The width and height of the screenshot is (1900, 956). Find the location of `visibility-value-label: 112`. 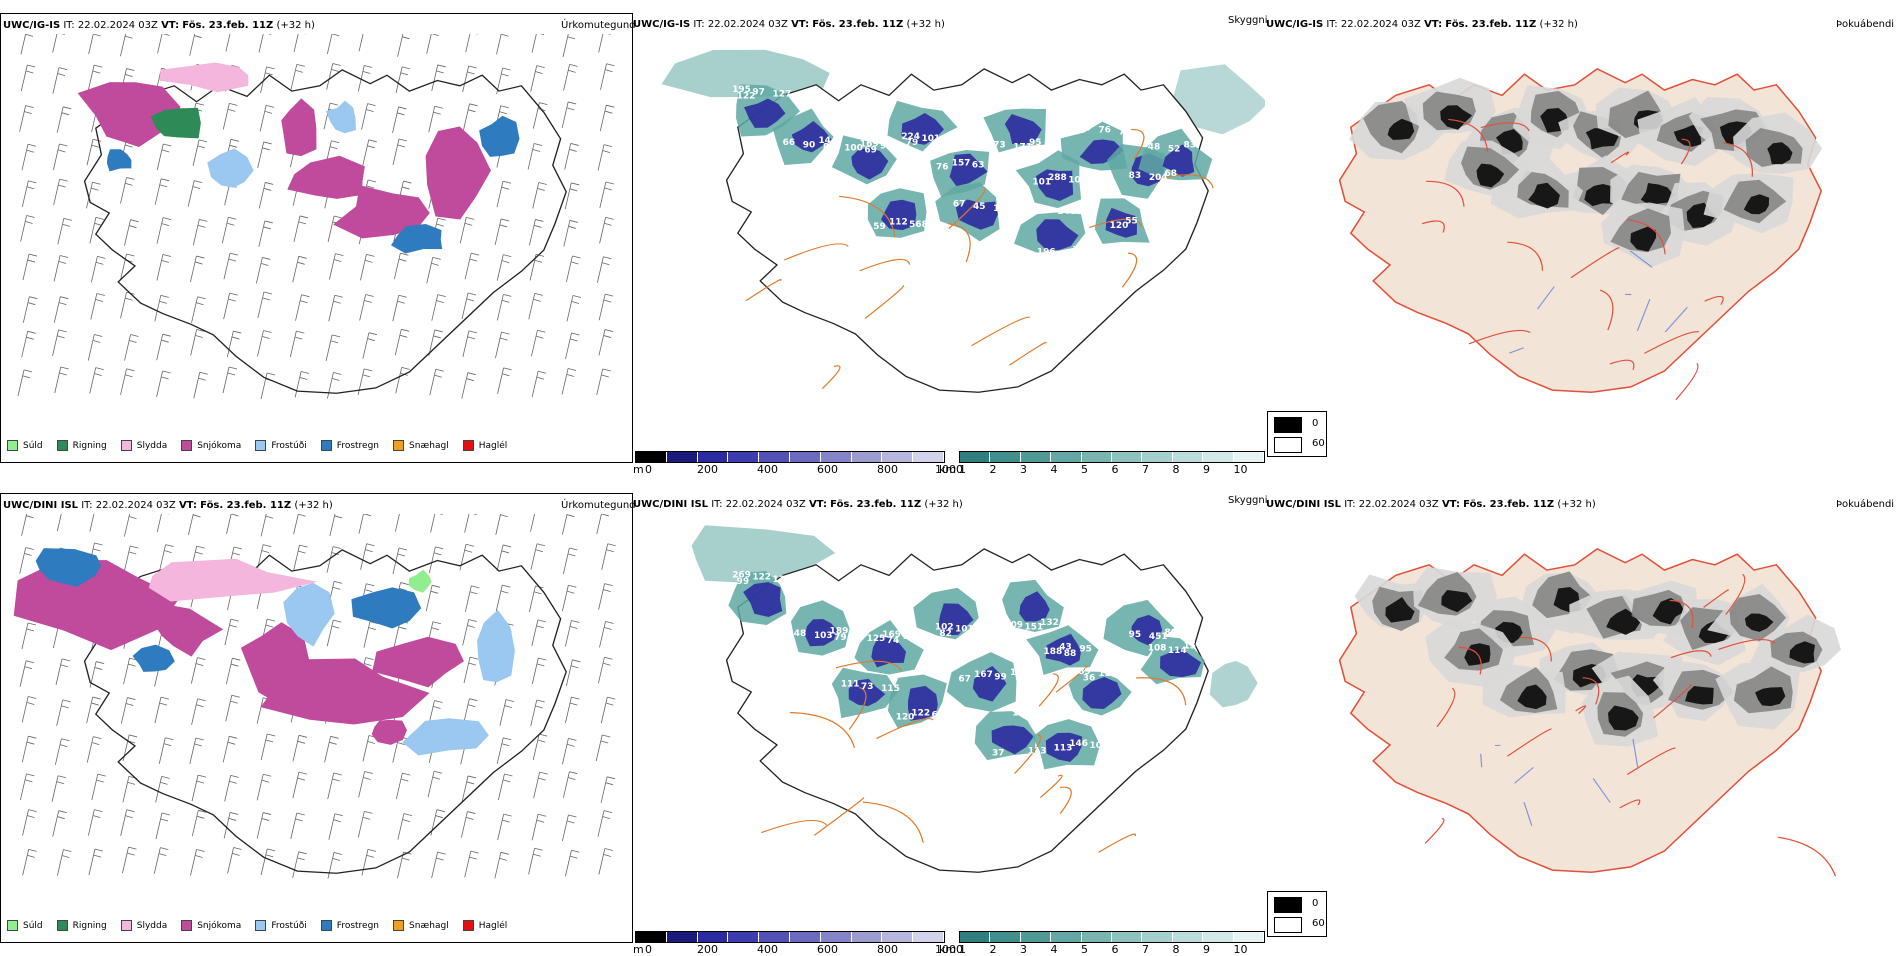

visibility-value-label: 112 is located at coordinates (898, 223).